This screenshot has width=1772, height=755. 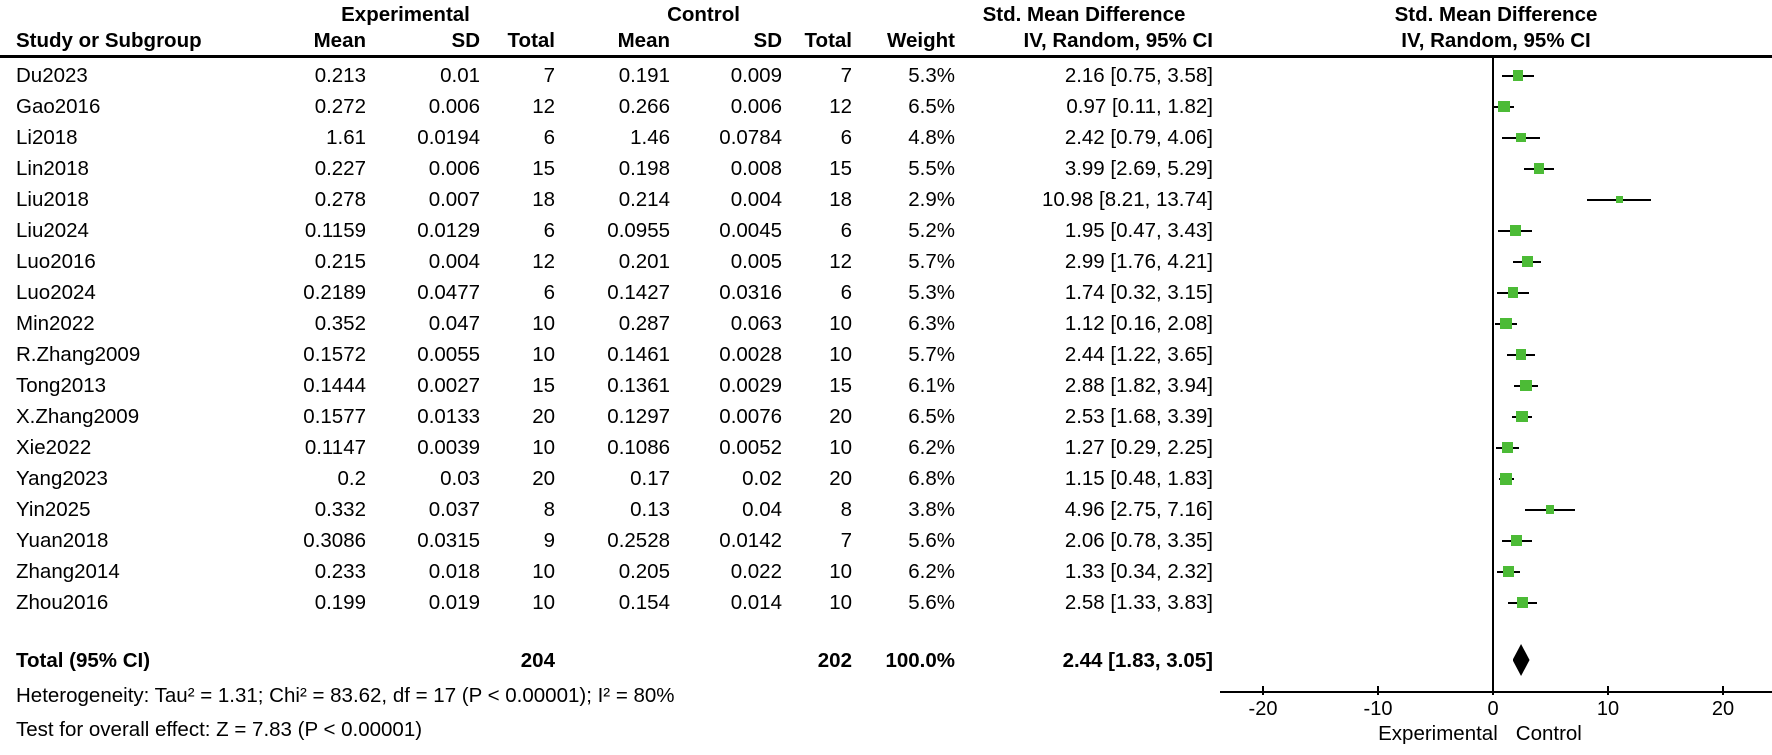 I want to click on n-exp: 18, so click(x=543, y=199).